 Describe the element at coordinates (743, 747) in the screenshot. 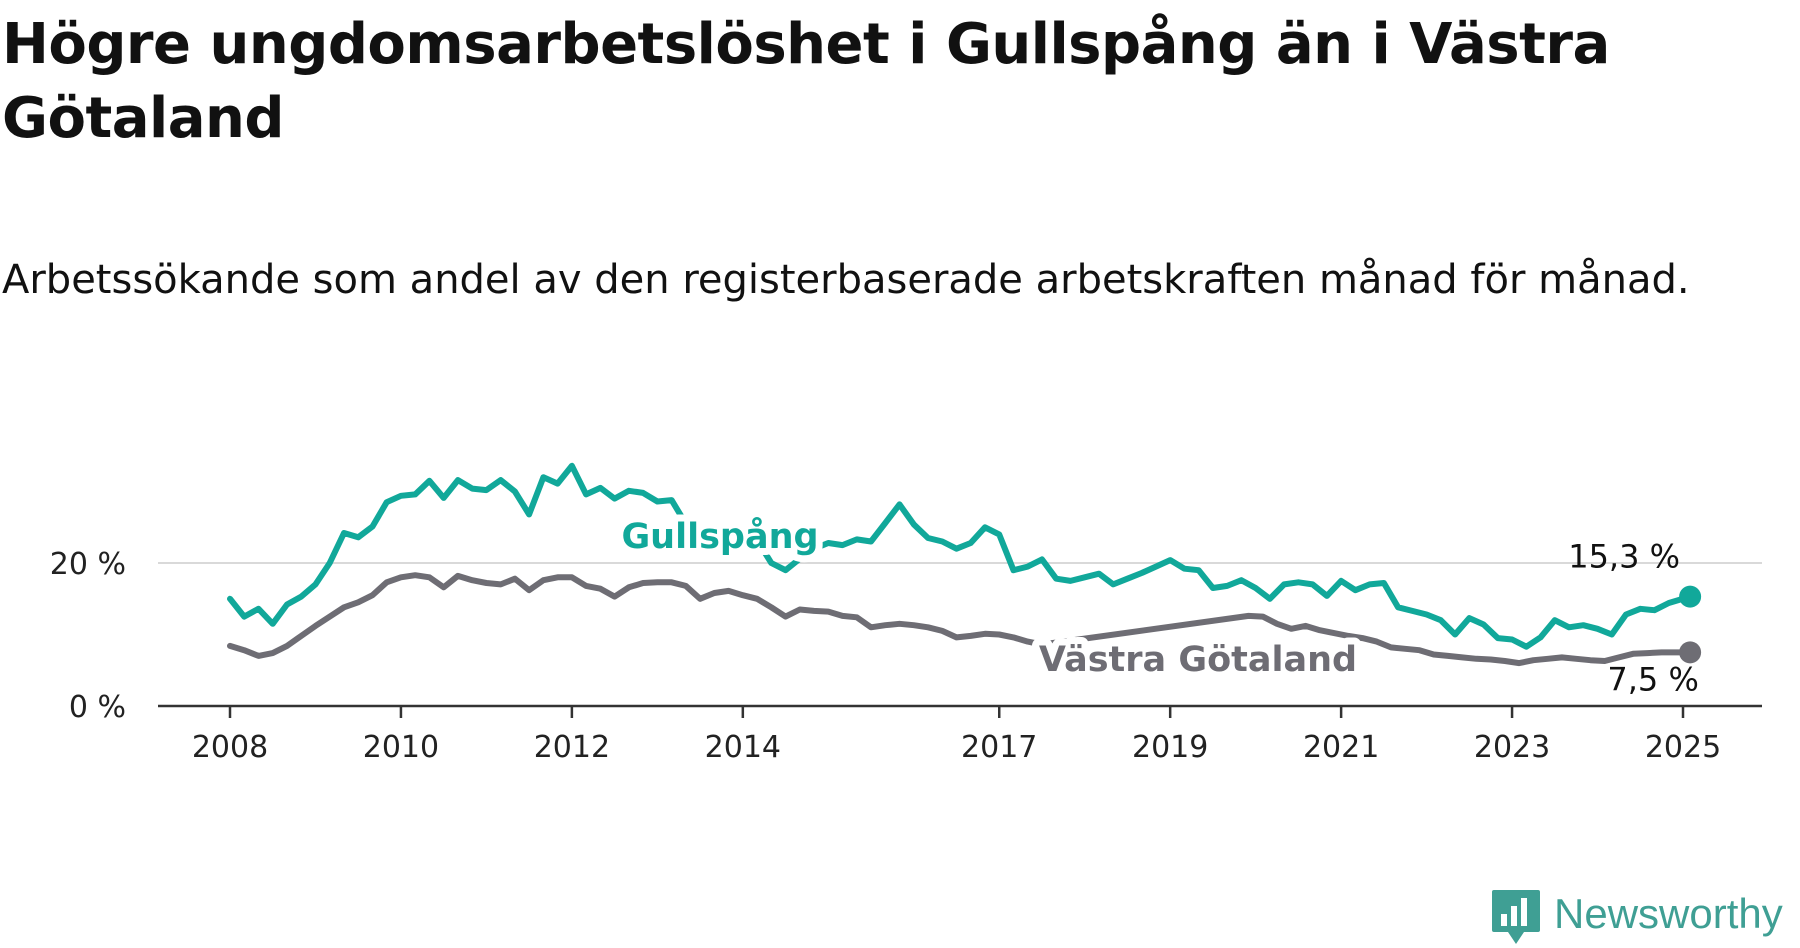

I see `x-tick-label: 2014` at that location.